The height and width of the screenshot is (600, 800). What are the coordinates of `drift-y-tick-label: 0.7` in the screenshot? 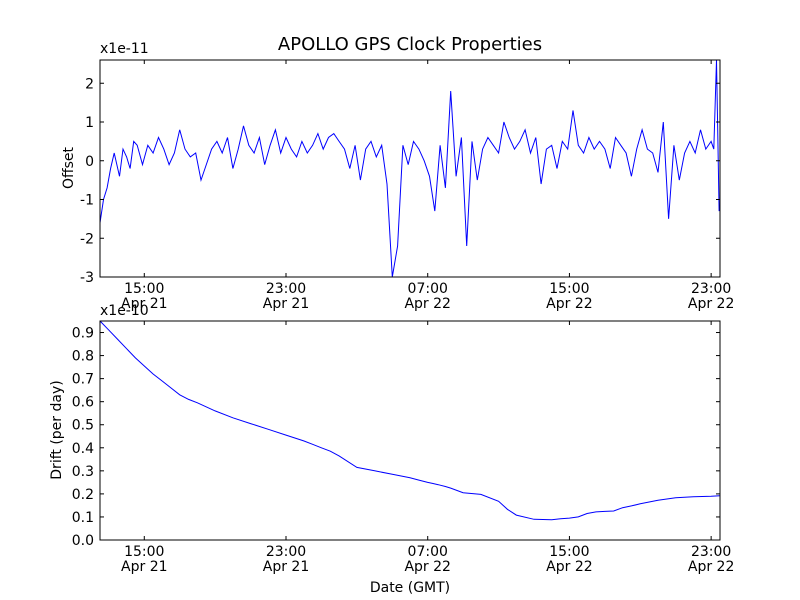 It's located at (83, 380).